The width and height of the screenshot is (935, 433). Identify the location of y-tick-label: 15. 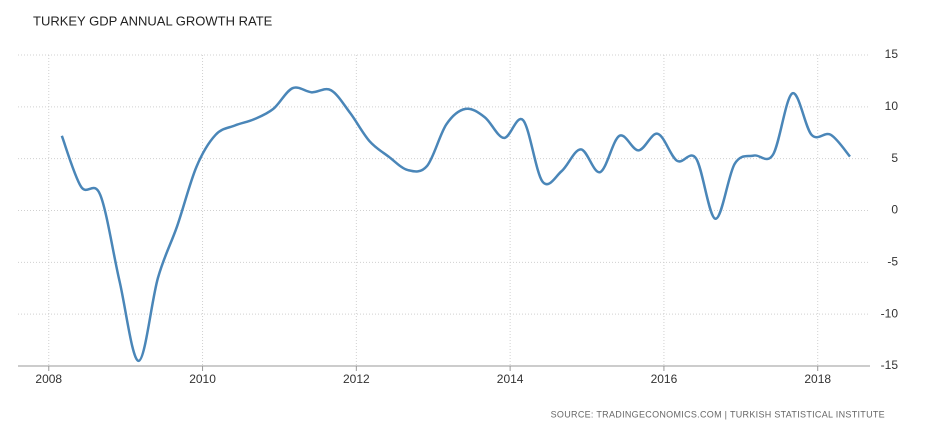
(892, 54).